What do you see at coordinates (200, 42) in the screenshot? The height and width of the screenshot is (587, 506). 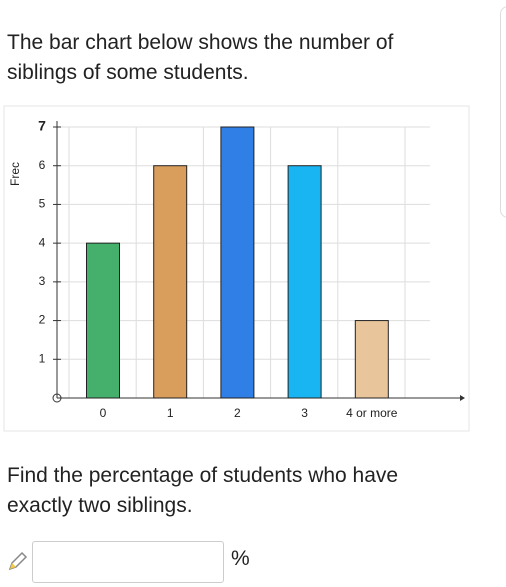 I see `intro-line: The bar chart below shows the number of` at bounding box center [200, 42].